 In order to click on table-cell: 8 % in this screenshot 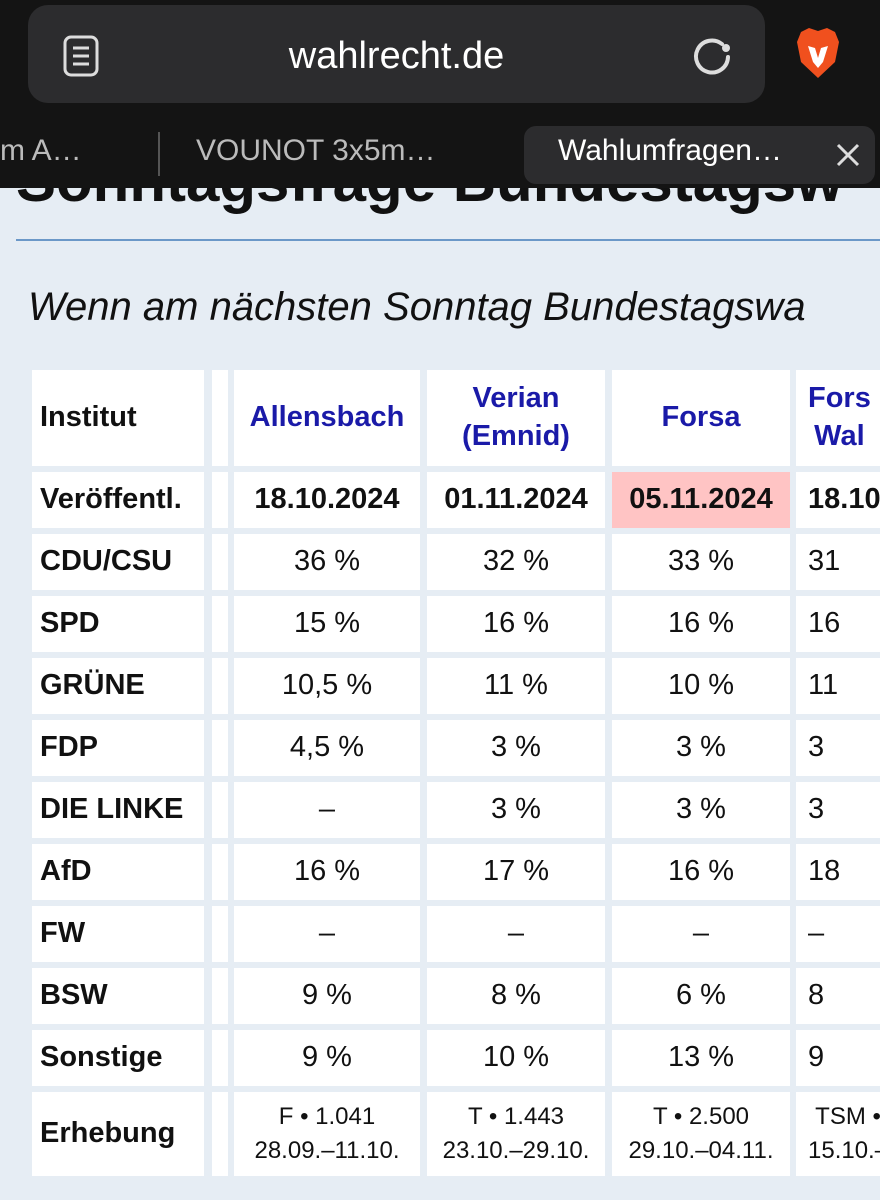, I will do `click(516, 996)`.